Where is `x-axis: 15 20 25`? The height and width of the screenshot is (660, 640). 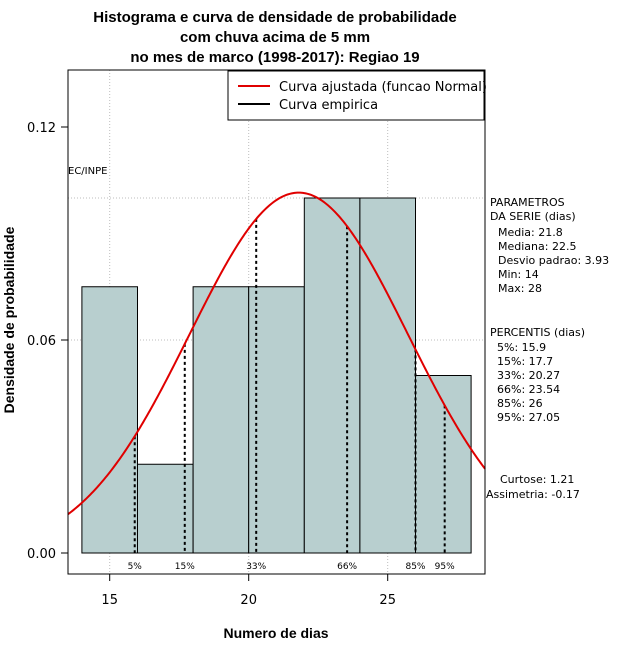 x-axis: 15 20 25 is located at coordinates (248, 591).